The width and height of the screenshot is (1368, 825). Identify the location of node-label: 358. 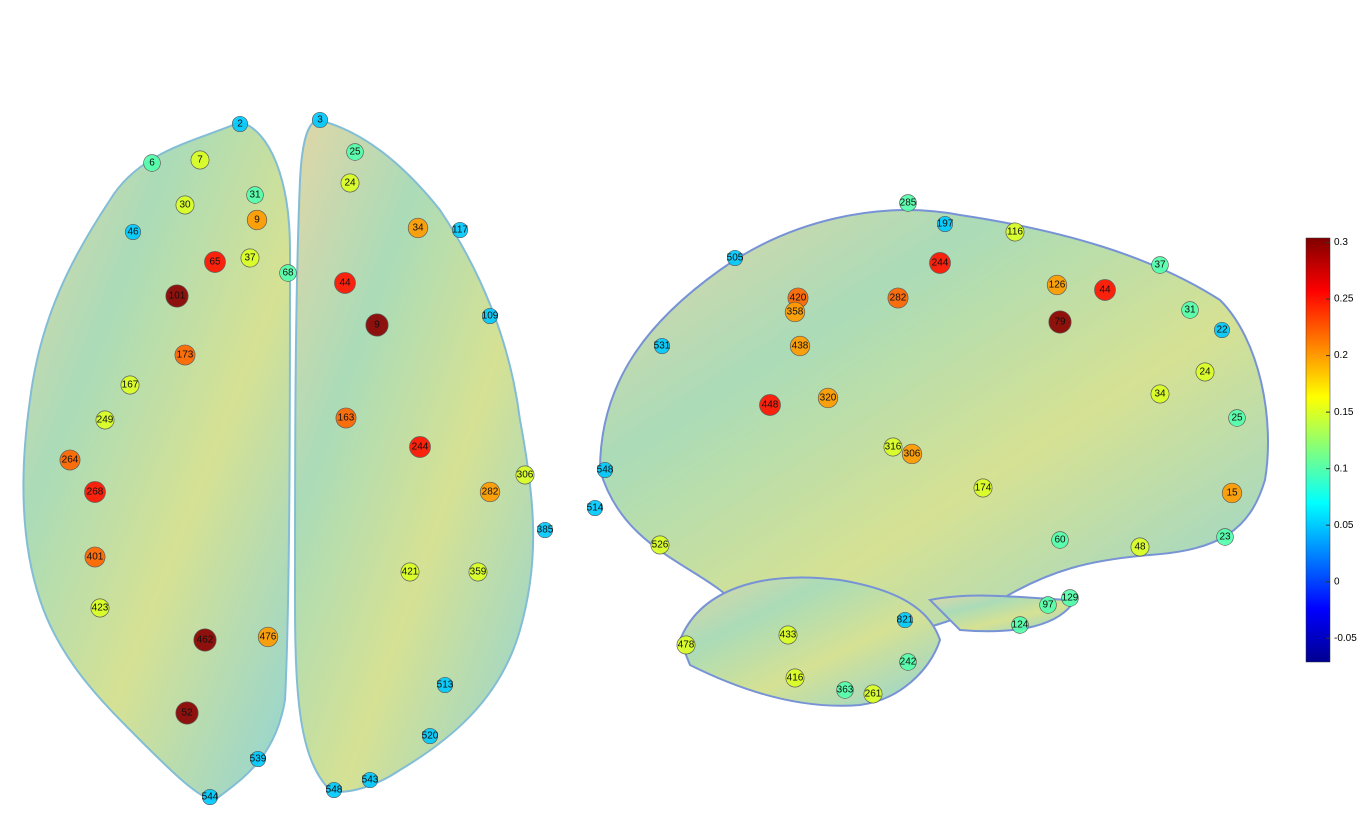
(795, 312).